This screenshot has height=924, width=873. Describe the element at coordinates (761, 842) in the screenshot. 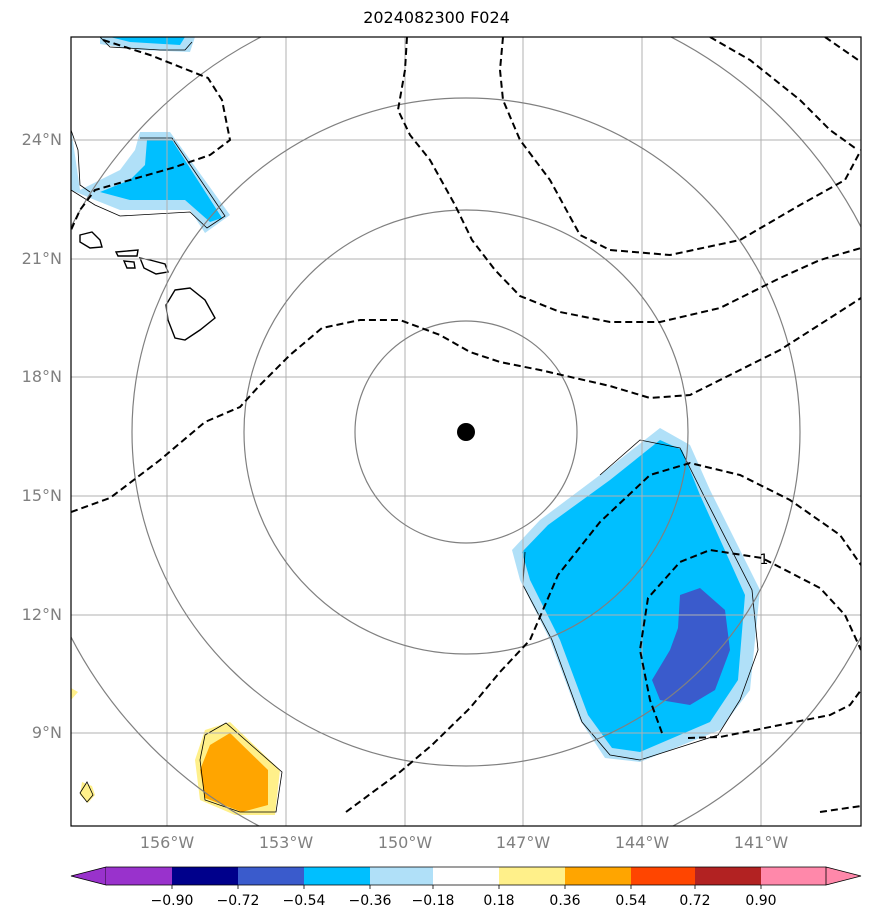

I see `lon-label-141w: 141°W` at that location.